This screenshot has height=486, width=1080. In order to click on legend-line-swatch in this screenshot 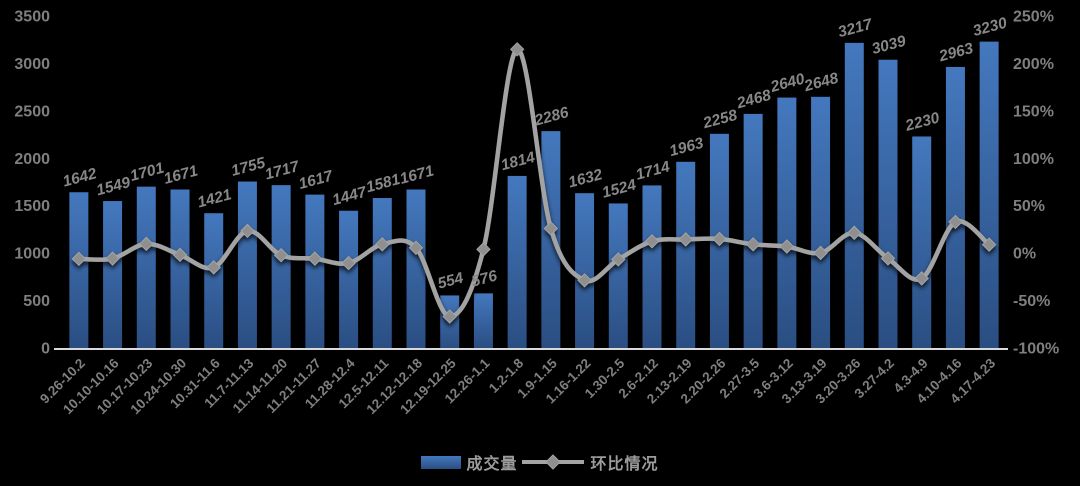, I will do `click(552, 462)`.